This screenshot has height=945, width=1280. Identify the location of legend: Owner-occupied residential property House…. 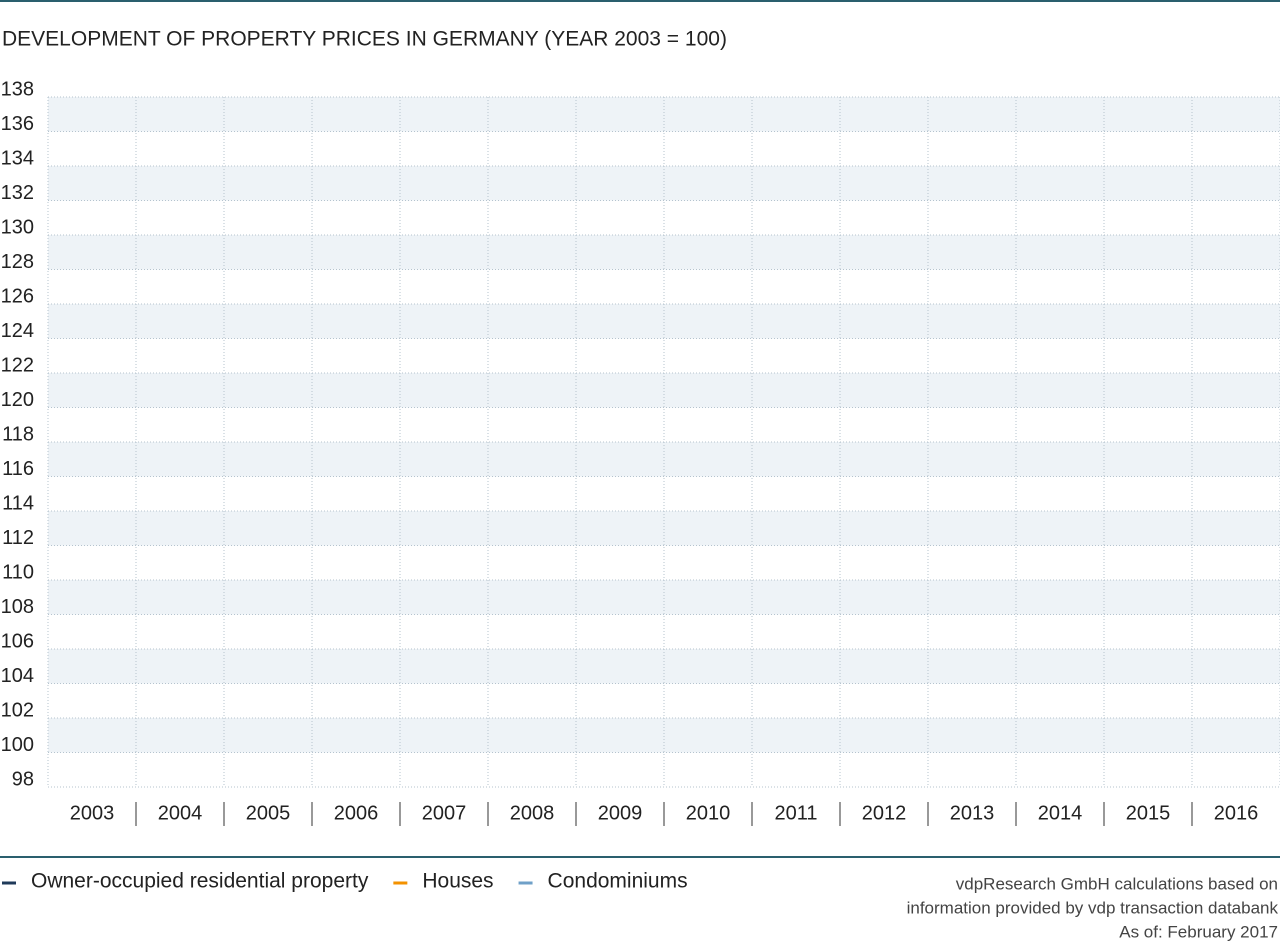
(345, 881).